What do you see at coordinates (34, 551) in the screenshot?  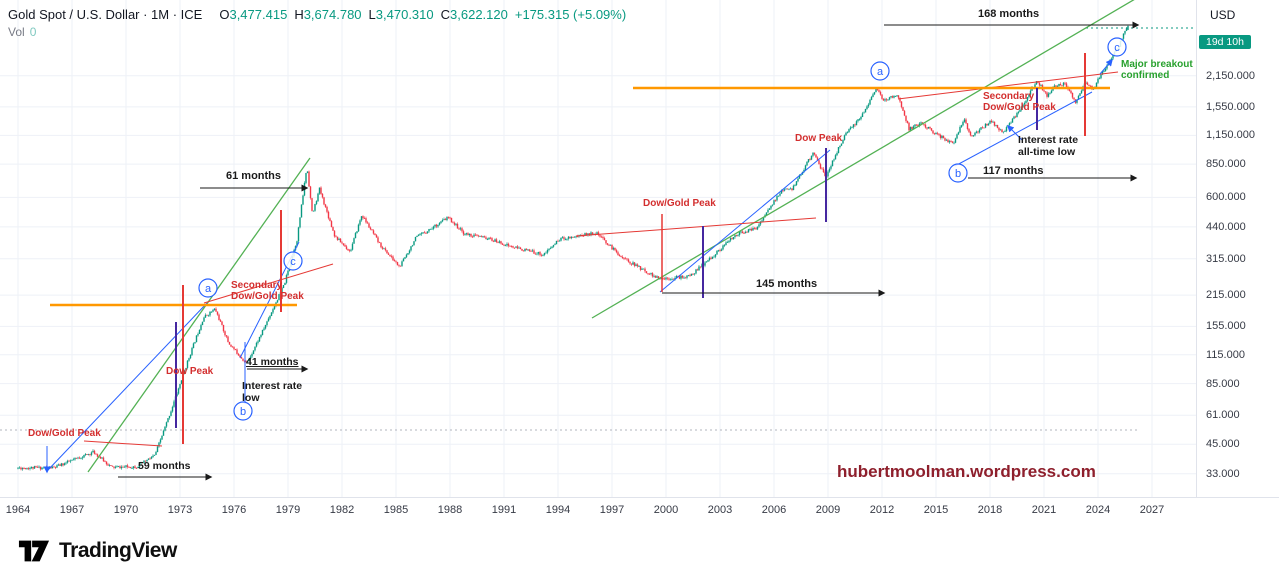 I see `tradingview-logo-icon` at bounding box center [34, 551].